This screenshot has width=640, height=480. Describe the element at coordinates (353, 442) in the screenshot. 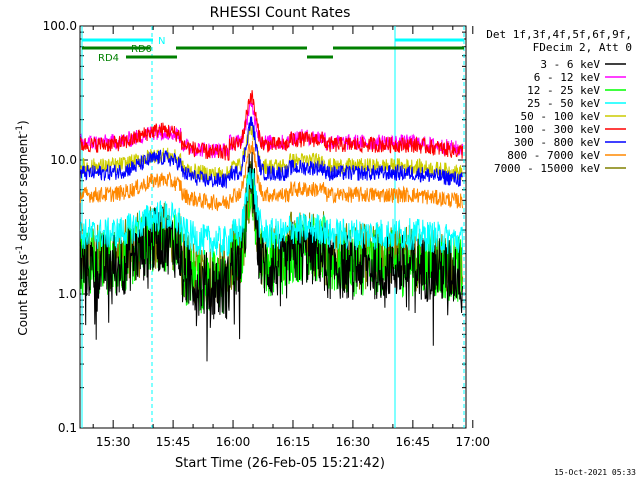

I see `x-tick-label: 16:30` at that location.